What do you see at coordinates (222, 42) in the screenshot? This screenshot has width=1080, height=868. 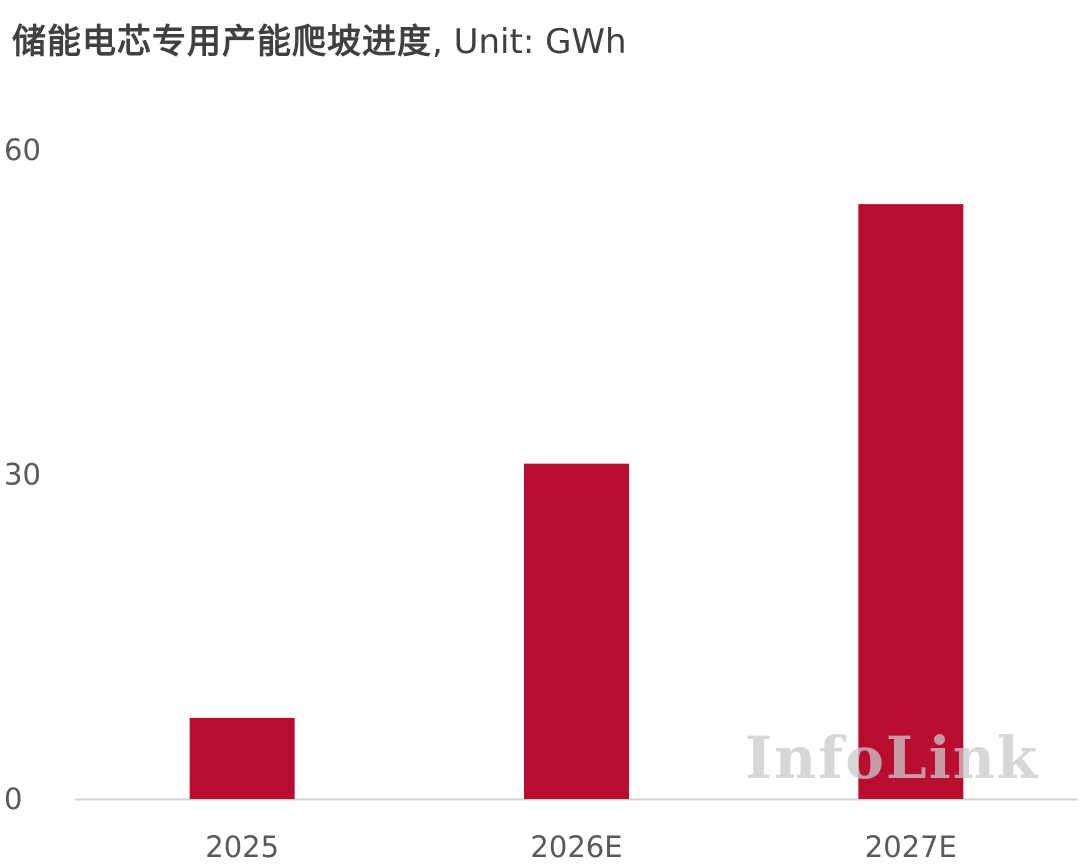 I see `chart-title-main: 储能电芯专用产能爬坡进度` at bounding box center [222, 42].